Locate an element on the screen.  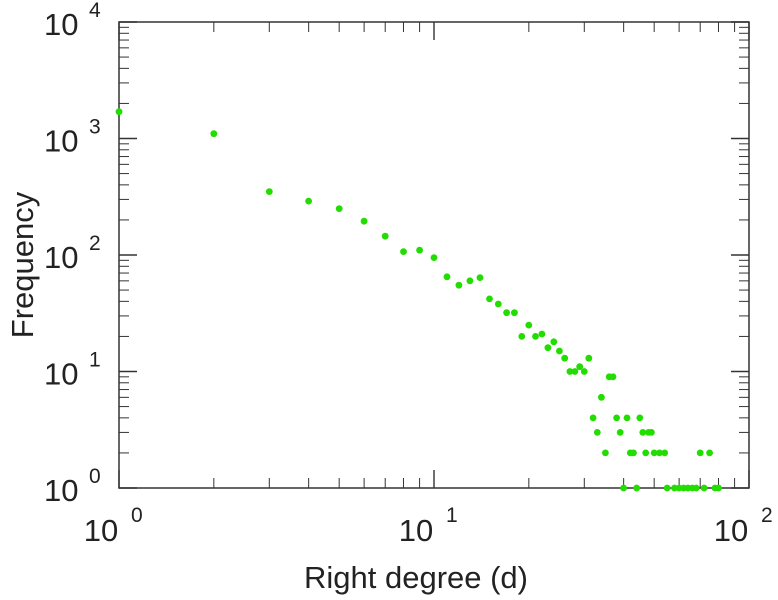
x-tick-exponent: 2 is located at coordinates (767, 515).